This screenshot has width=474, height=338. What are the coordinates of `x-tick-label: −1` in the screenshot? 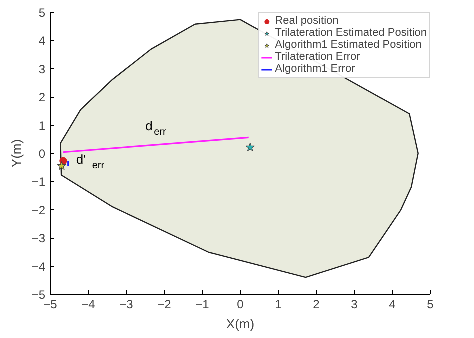 It's located at (203, 305).